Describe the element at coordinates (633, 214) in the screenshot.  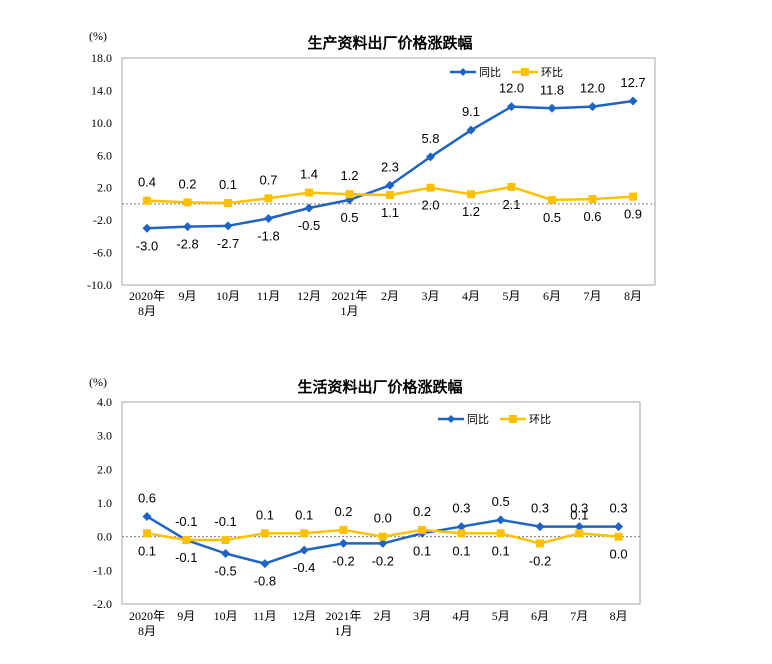
I see `data-label: 0.9` at that location.